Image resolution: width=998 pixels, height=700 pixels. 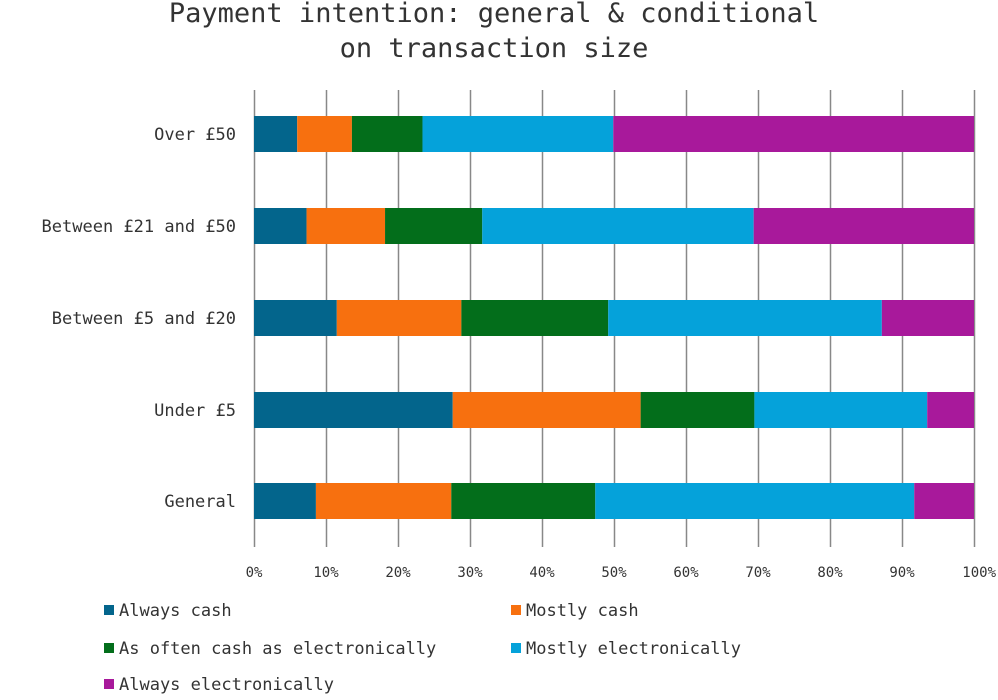 I want to click on legend-label-always-cash: Always cash, so click(x=175, y=611).